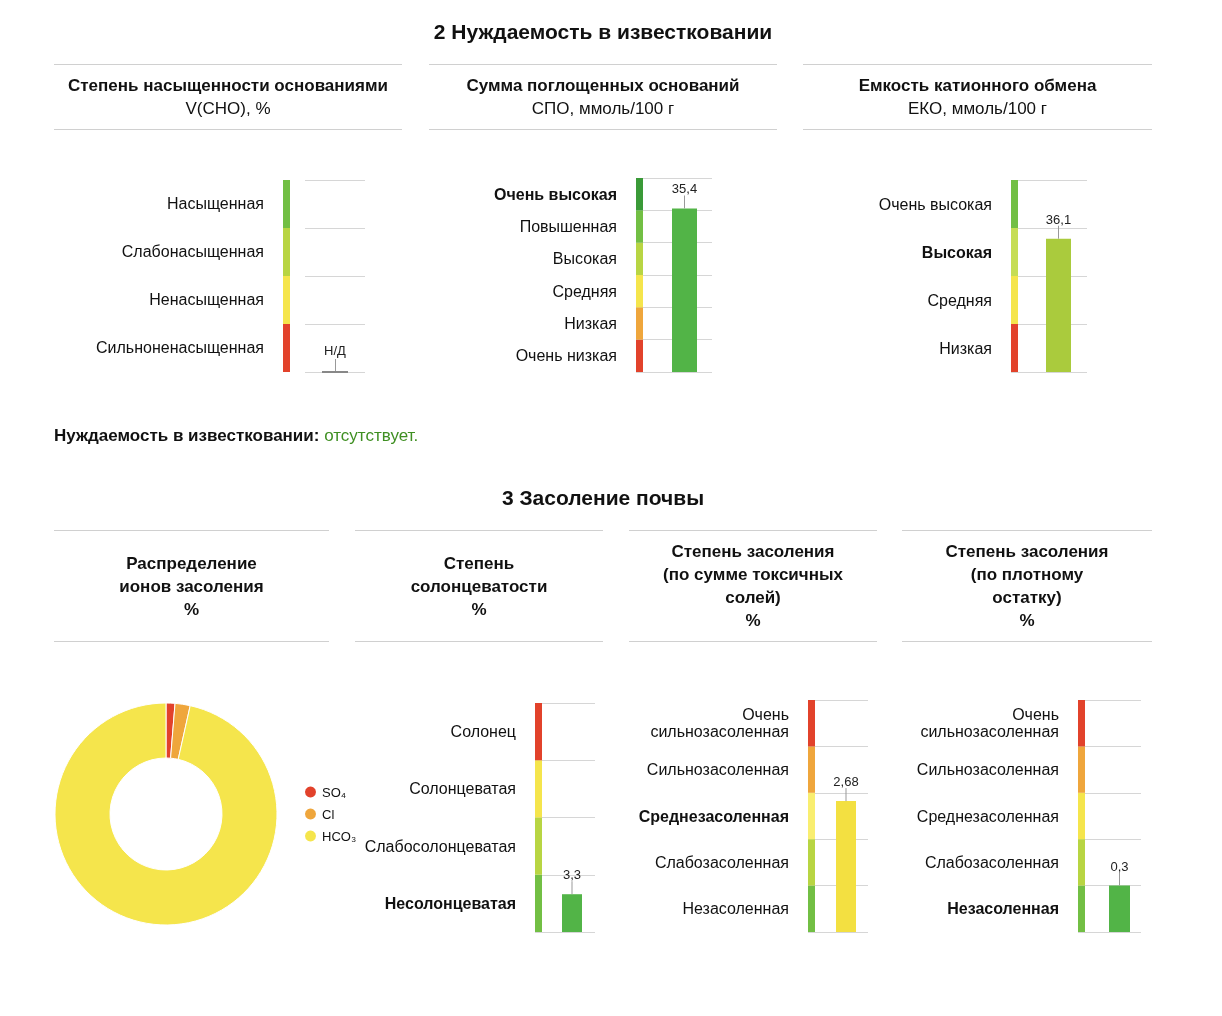  What do you see at coordinates (568, 226) in the screenshot?
I see `band-label: Повышенная` at bounding box center [568, 226].